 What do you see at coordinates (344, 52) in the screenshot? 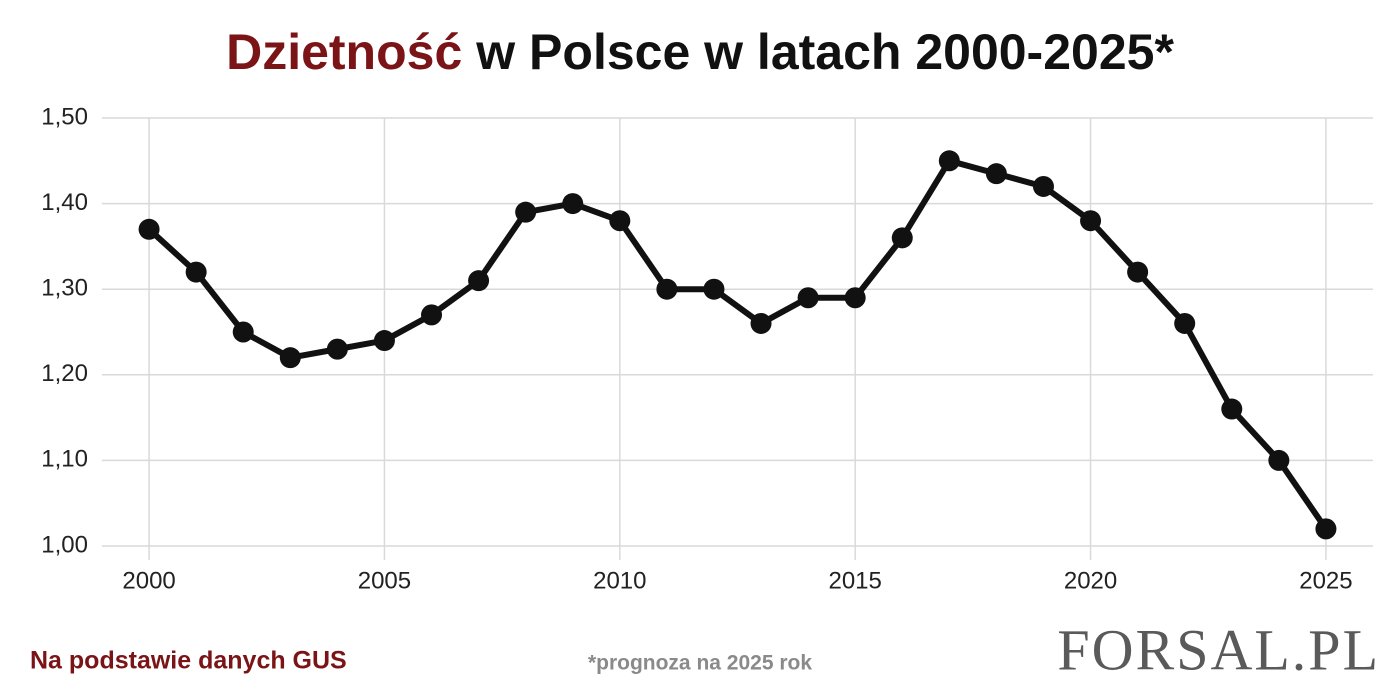
I see `title-highlight: Dzietność` at bounding box center [344, 52].